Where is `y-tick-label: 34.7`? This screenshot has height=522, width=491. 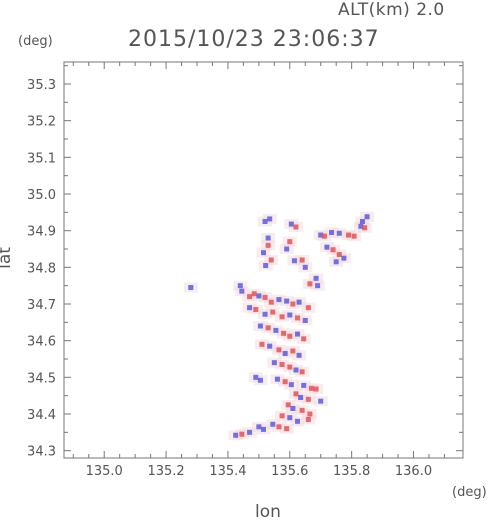 y-tick-label: 34.7 is located at coordinates (41, 305).